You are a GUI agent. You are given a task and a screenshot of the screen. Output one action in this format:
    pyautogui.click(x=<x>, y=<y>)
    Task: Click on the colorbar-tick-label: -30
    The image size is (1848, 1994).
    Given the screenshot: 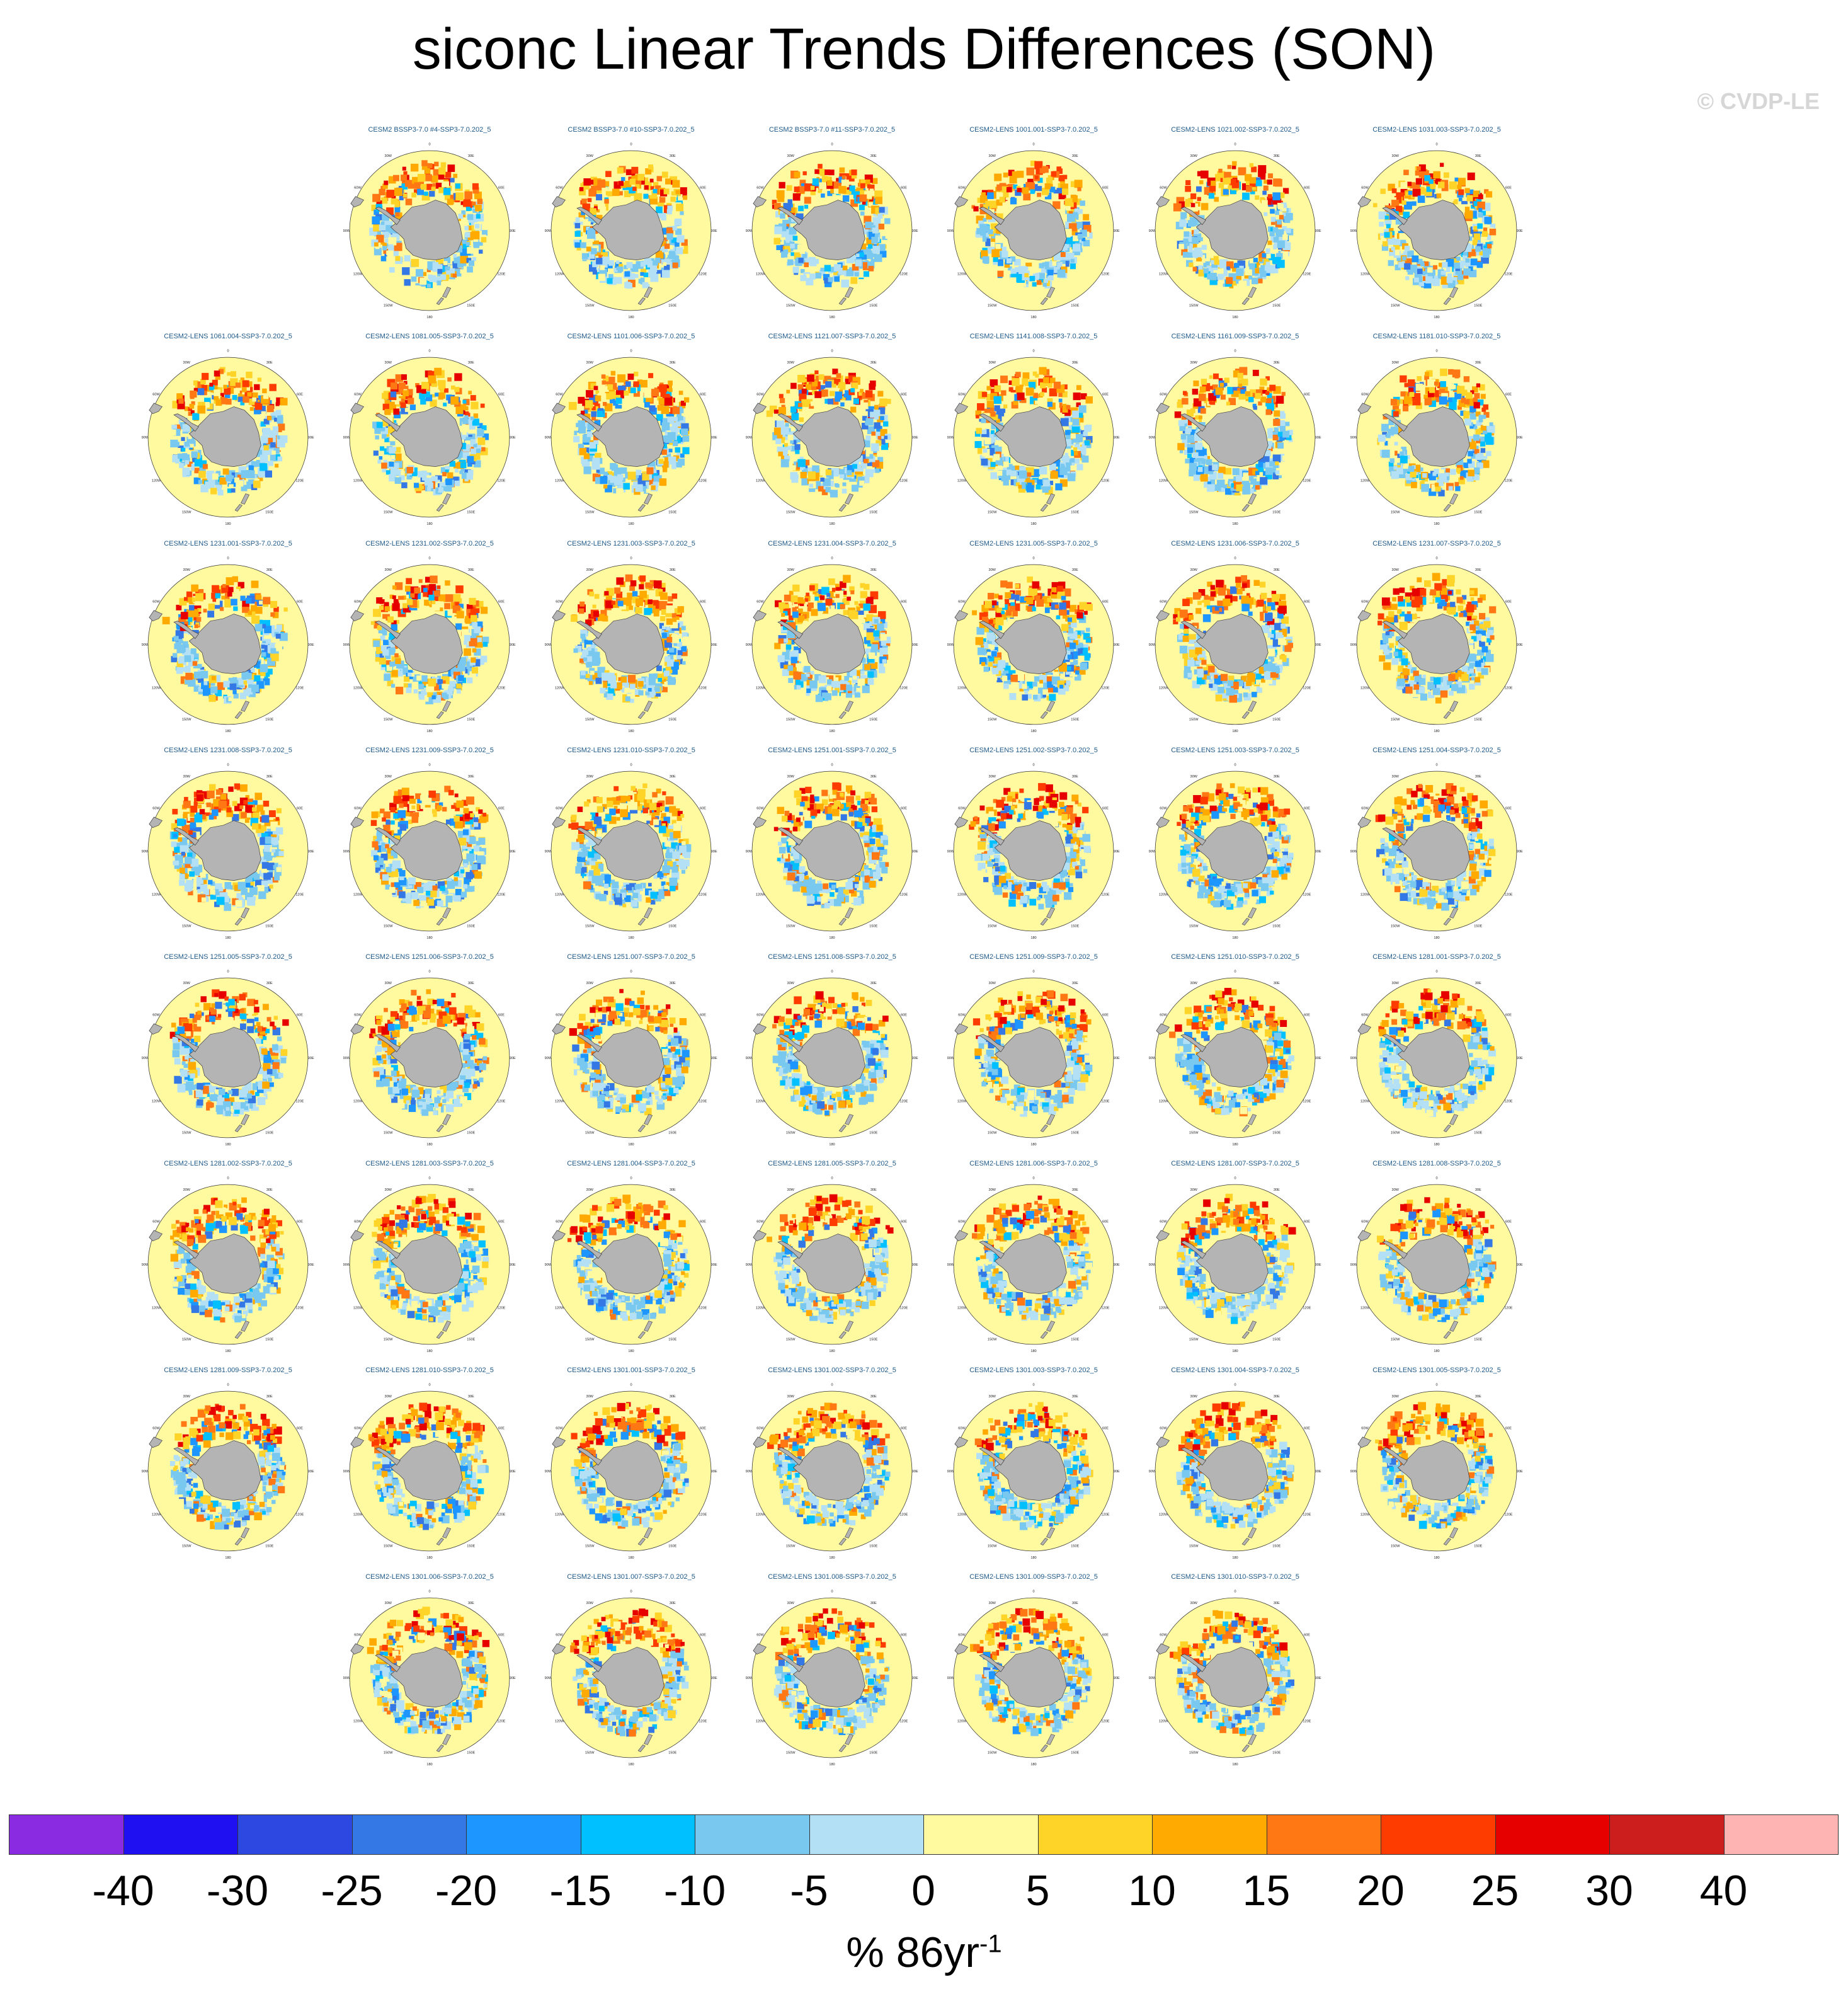 What is the action you would take?
    pyautogui.click(x=237, y=1891)
    